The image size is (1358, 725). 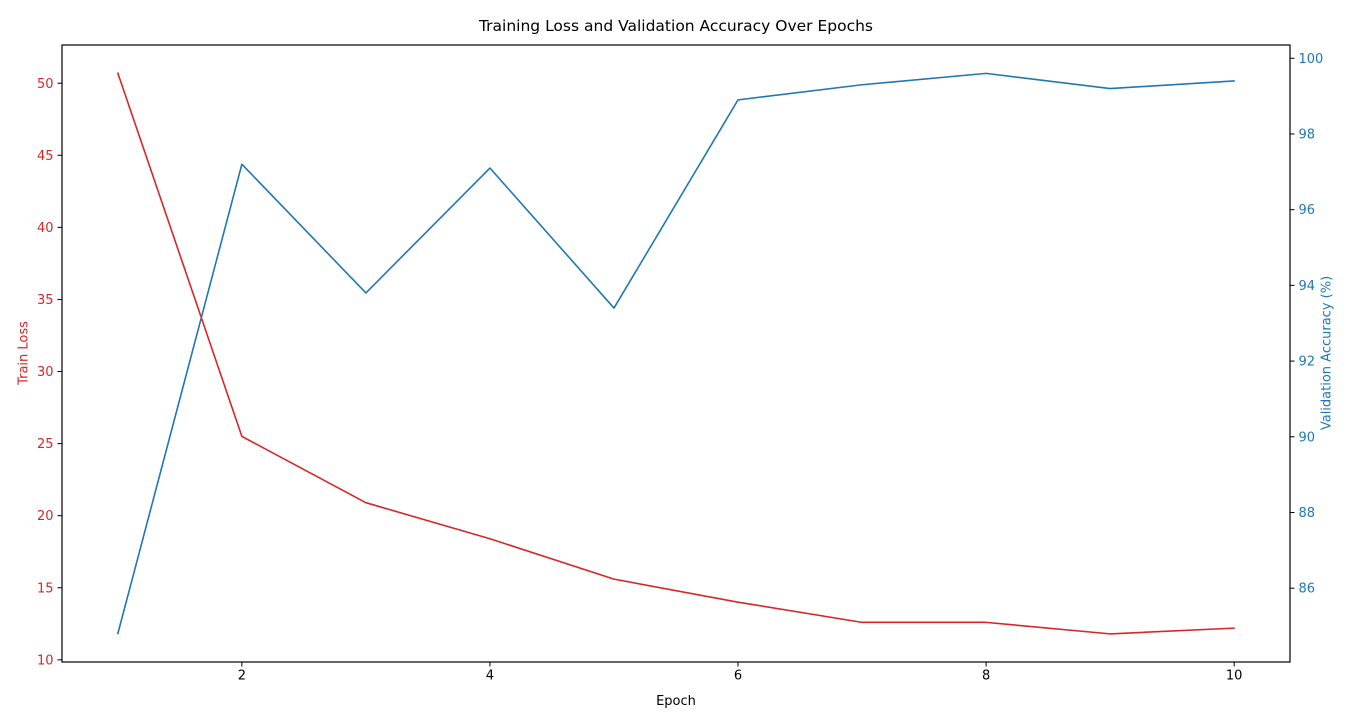 What do you see at coordinates (1307, 589) in the screenshot?
I see `y-right-tick-label: 86` at bounding box center [1307, 589].